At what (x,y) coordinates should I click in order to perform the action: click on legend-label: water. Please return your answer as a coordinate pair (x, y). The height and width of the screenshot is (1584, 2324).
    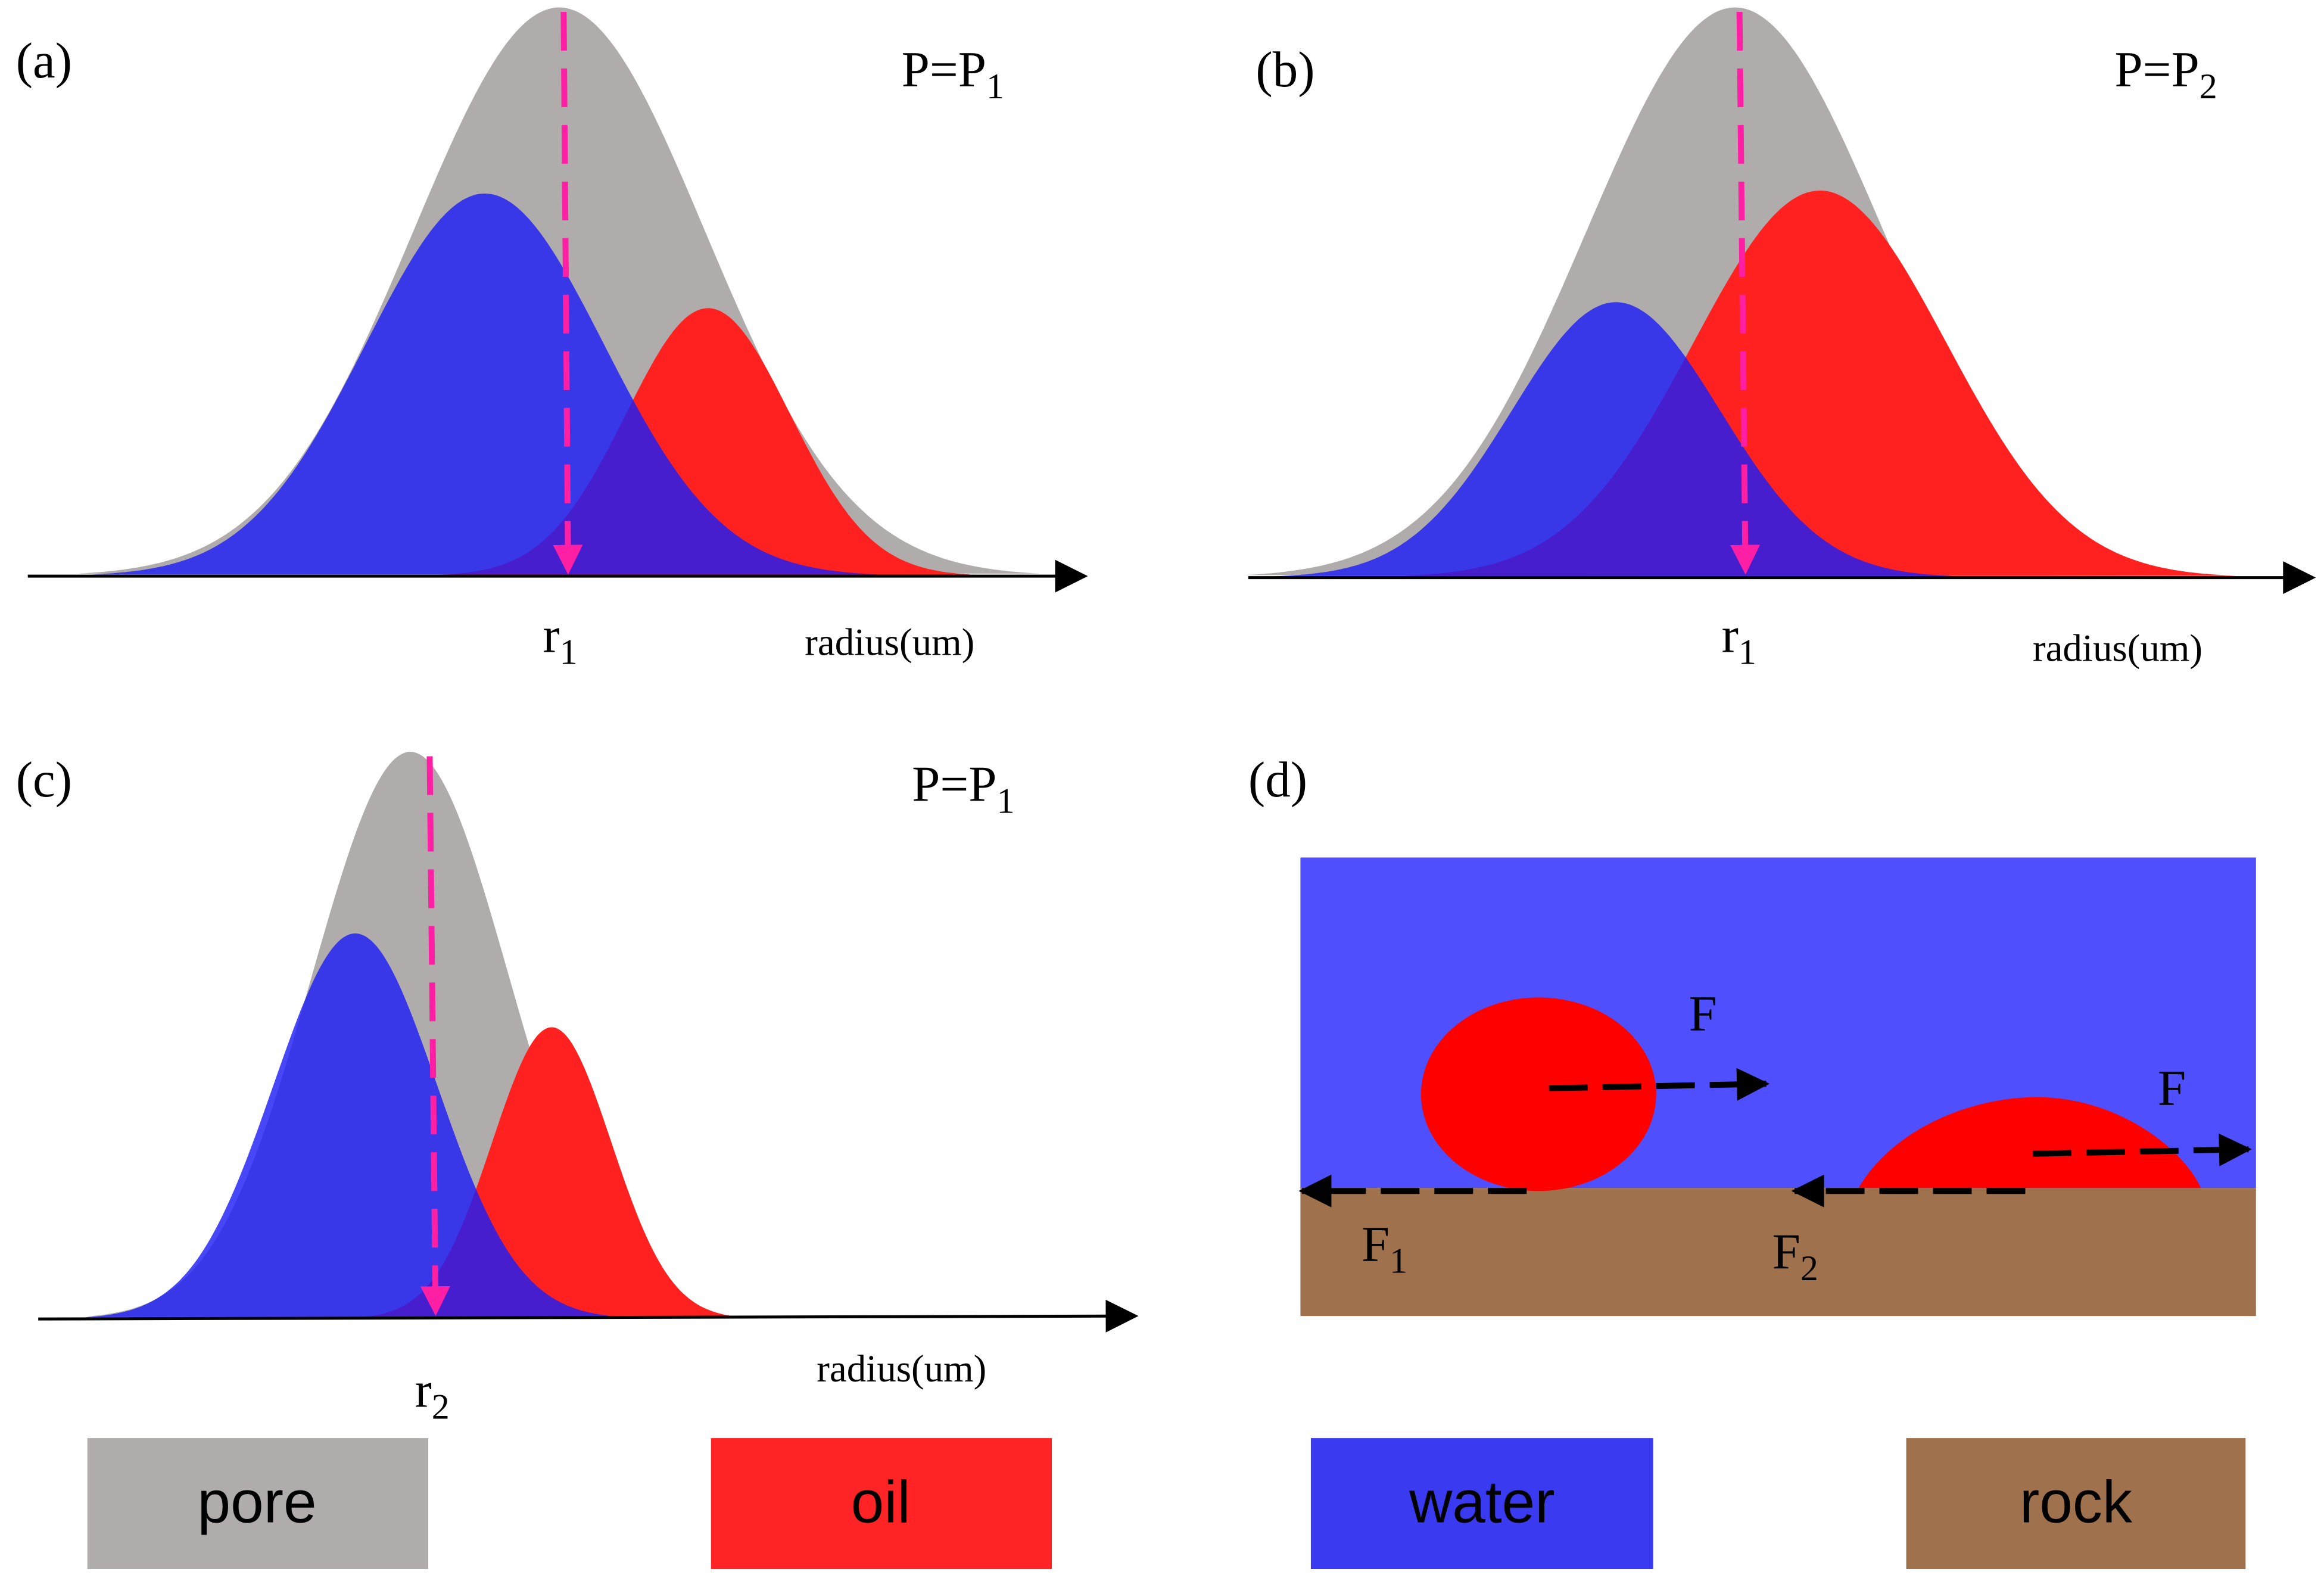
    Looking at the image, I should click on (1481, 1502).